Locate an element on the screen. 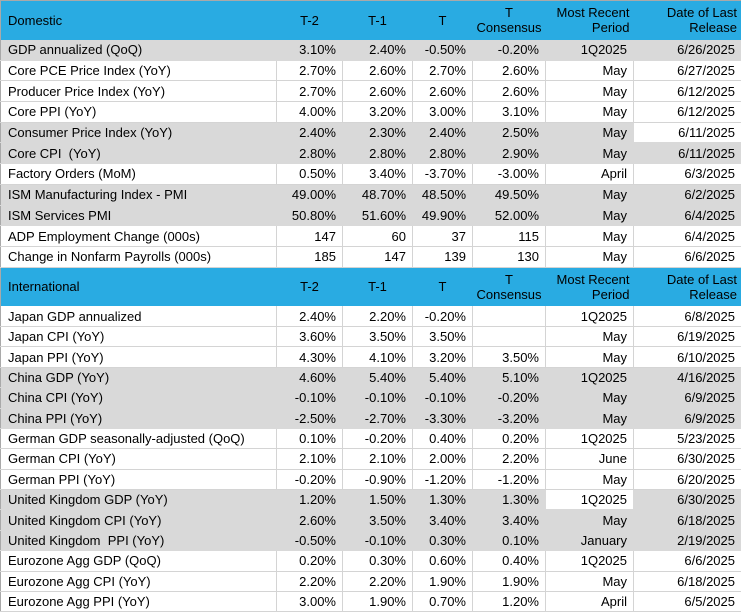 The width and height of the screenshot is (741, 612). row-label: United Kingdom PPI (YoY) is located at coordinates (138, 541).